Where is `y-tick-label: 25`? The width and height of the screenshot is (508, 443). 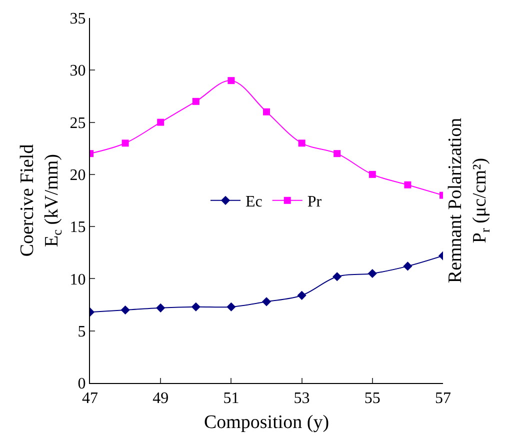
y-tick-label: 25 is located at coordinates (78, 123).